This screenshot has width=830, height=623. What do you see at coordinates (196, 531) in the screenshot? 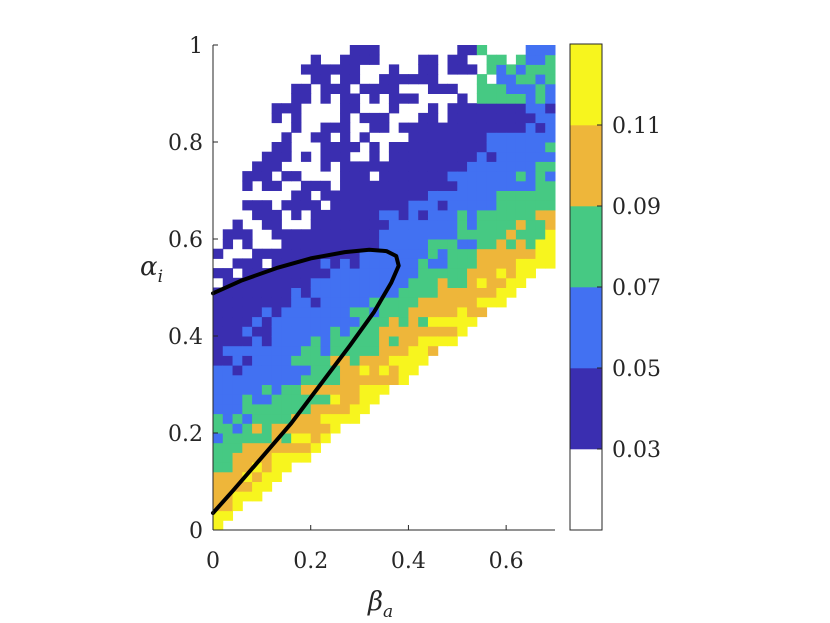
I see `y-tick-label: 0` at bounding box center [196, 531].